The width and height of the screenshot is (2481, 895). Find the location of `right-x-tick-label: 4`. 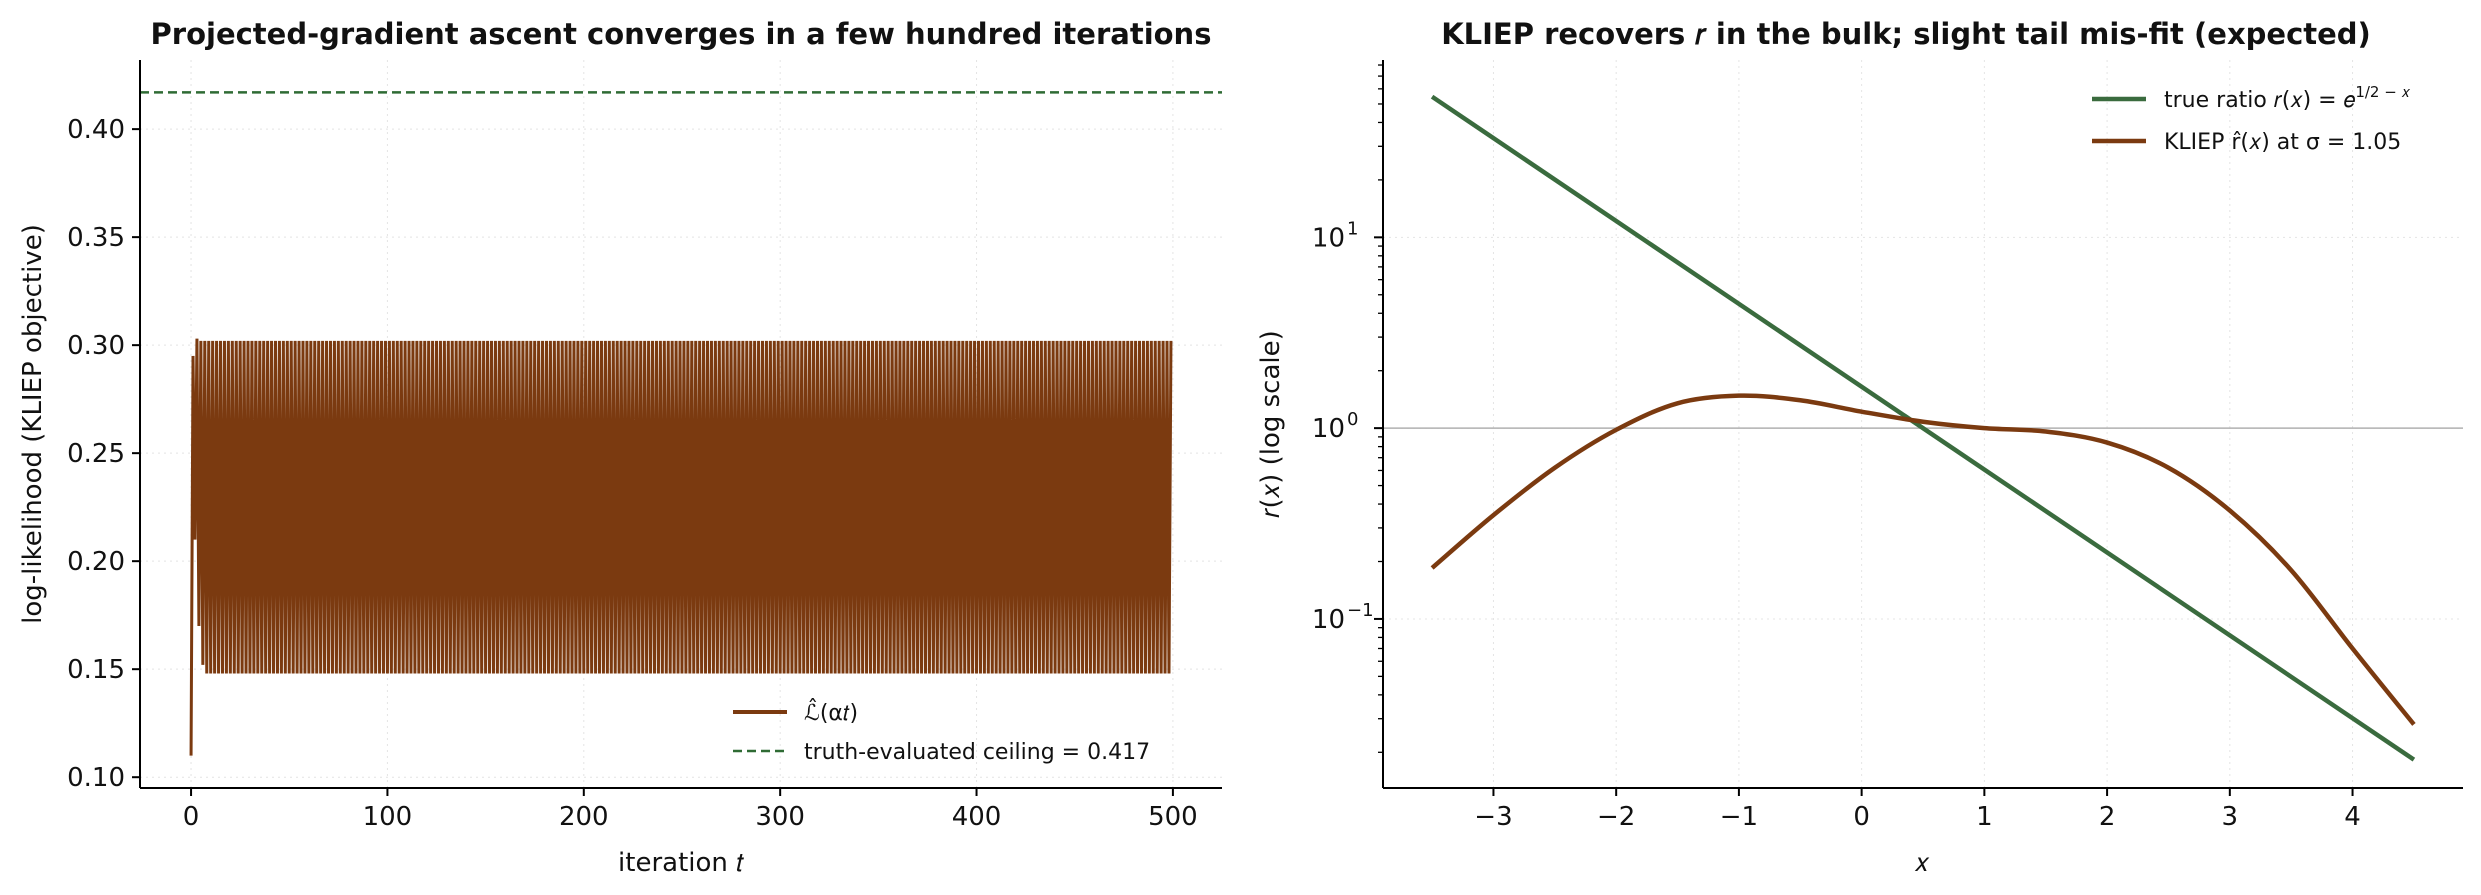

right-x-tick-label: 4 is located at coordinates (2352, 817).